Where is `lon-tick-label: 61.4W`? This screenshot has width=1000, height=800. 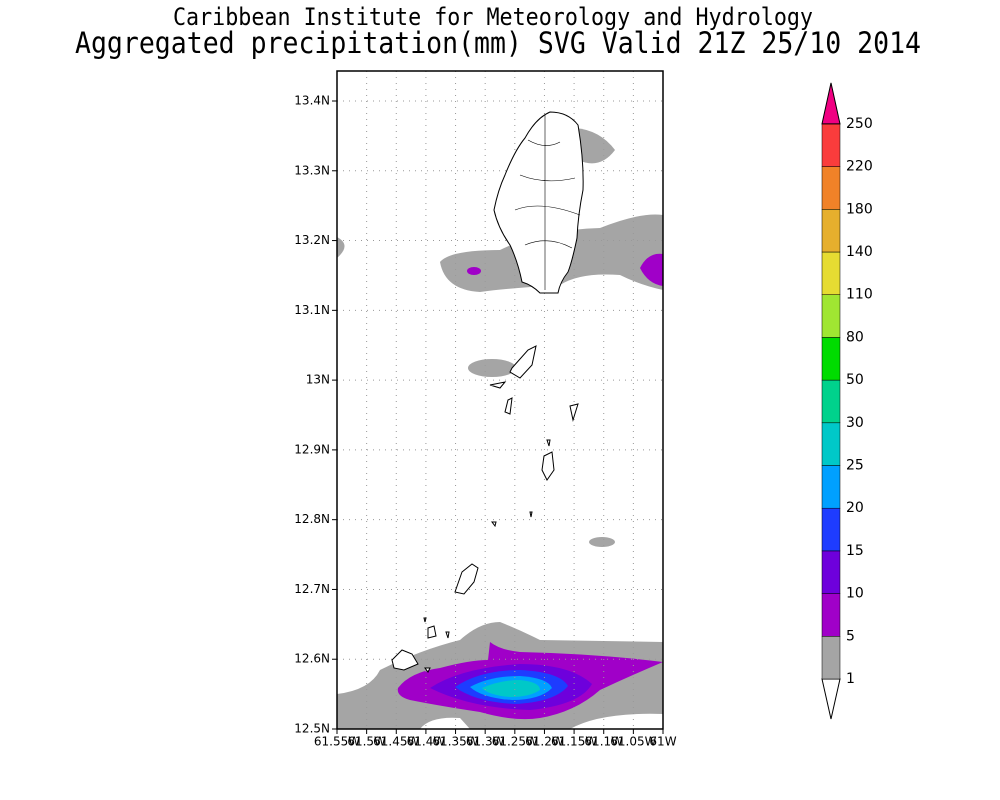
lon-tick-label: 61.4W is located at coordinates (426, 742).